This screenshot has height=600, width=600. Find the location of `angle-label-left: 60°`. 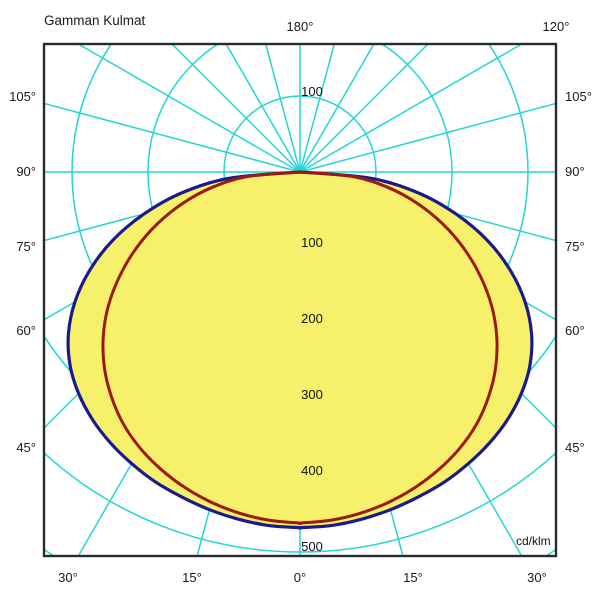

angle-label-left: 60° is located at coordinates (26, 330).